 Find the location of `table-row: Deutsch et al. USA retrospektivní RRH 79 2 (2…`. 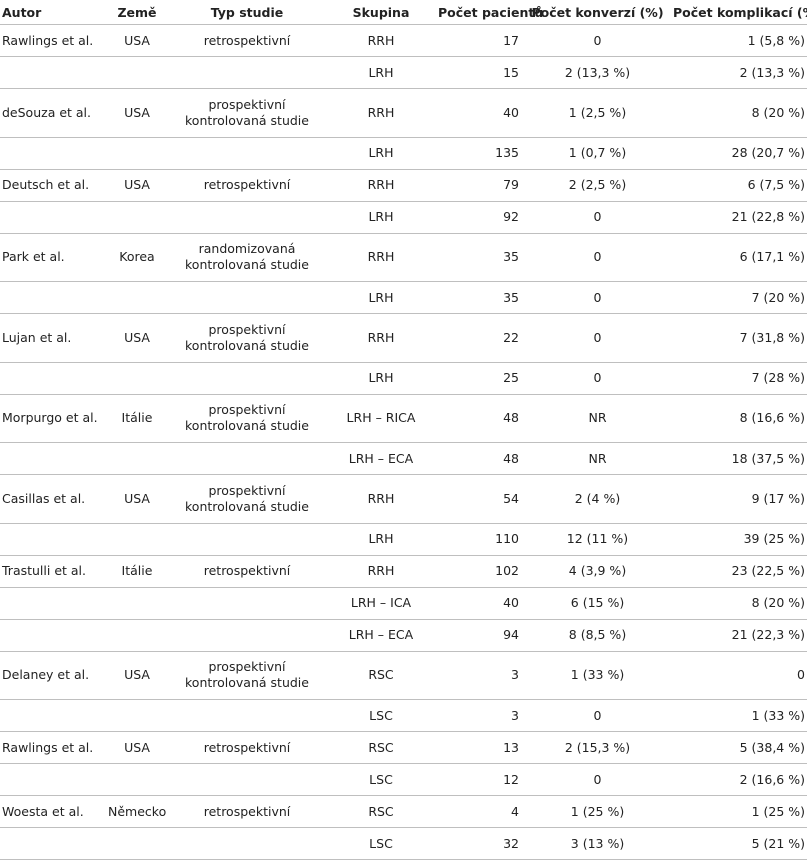

table-row: Deutsch et al. USA retrospektivní RRH 79 2 (2… is located at coordinates (403, 185).